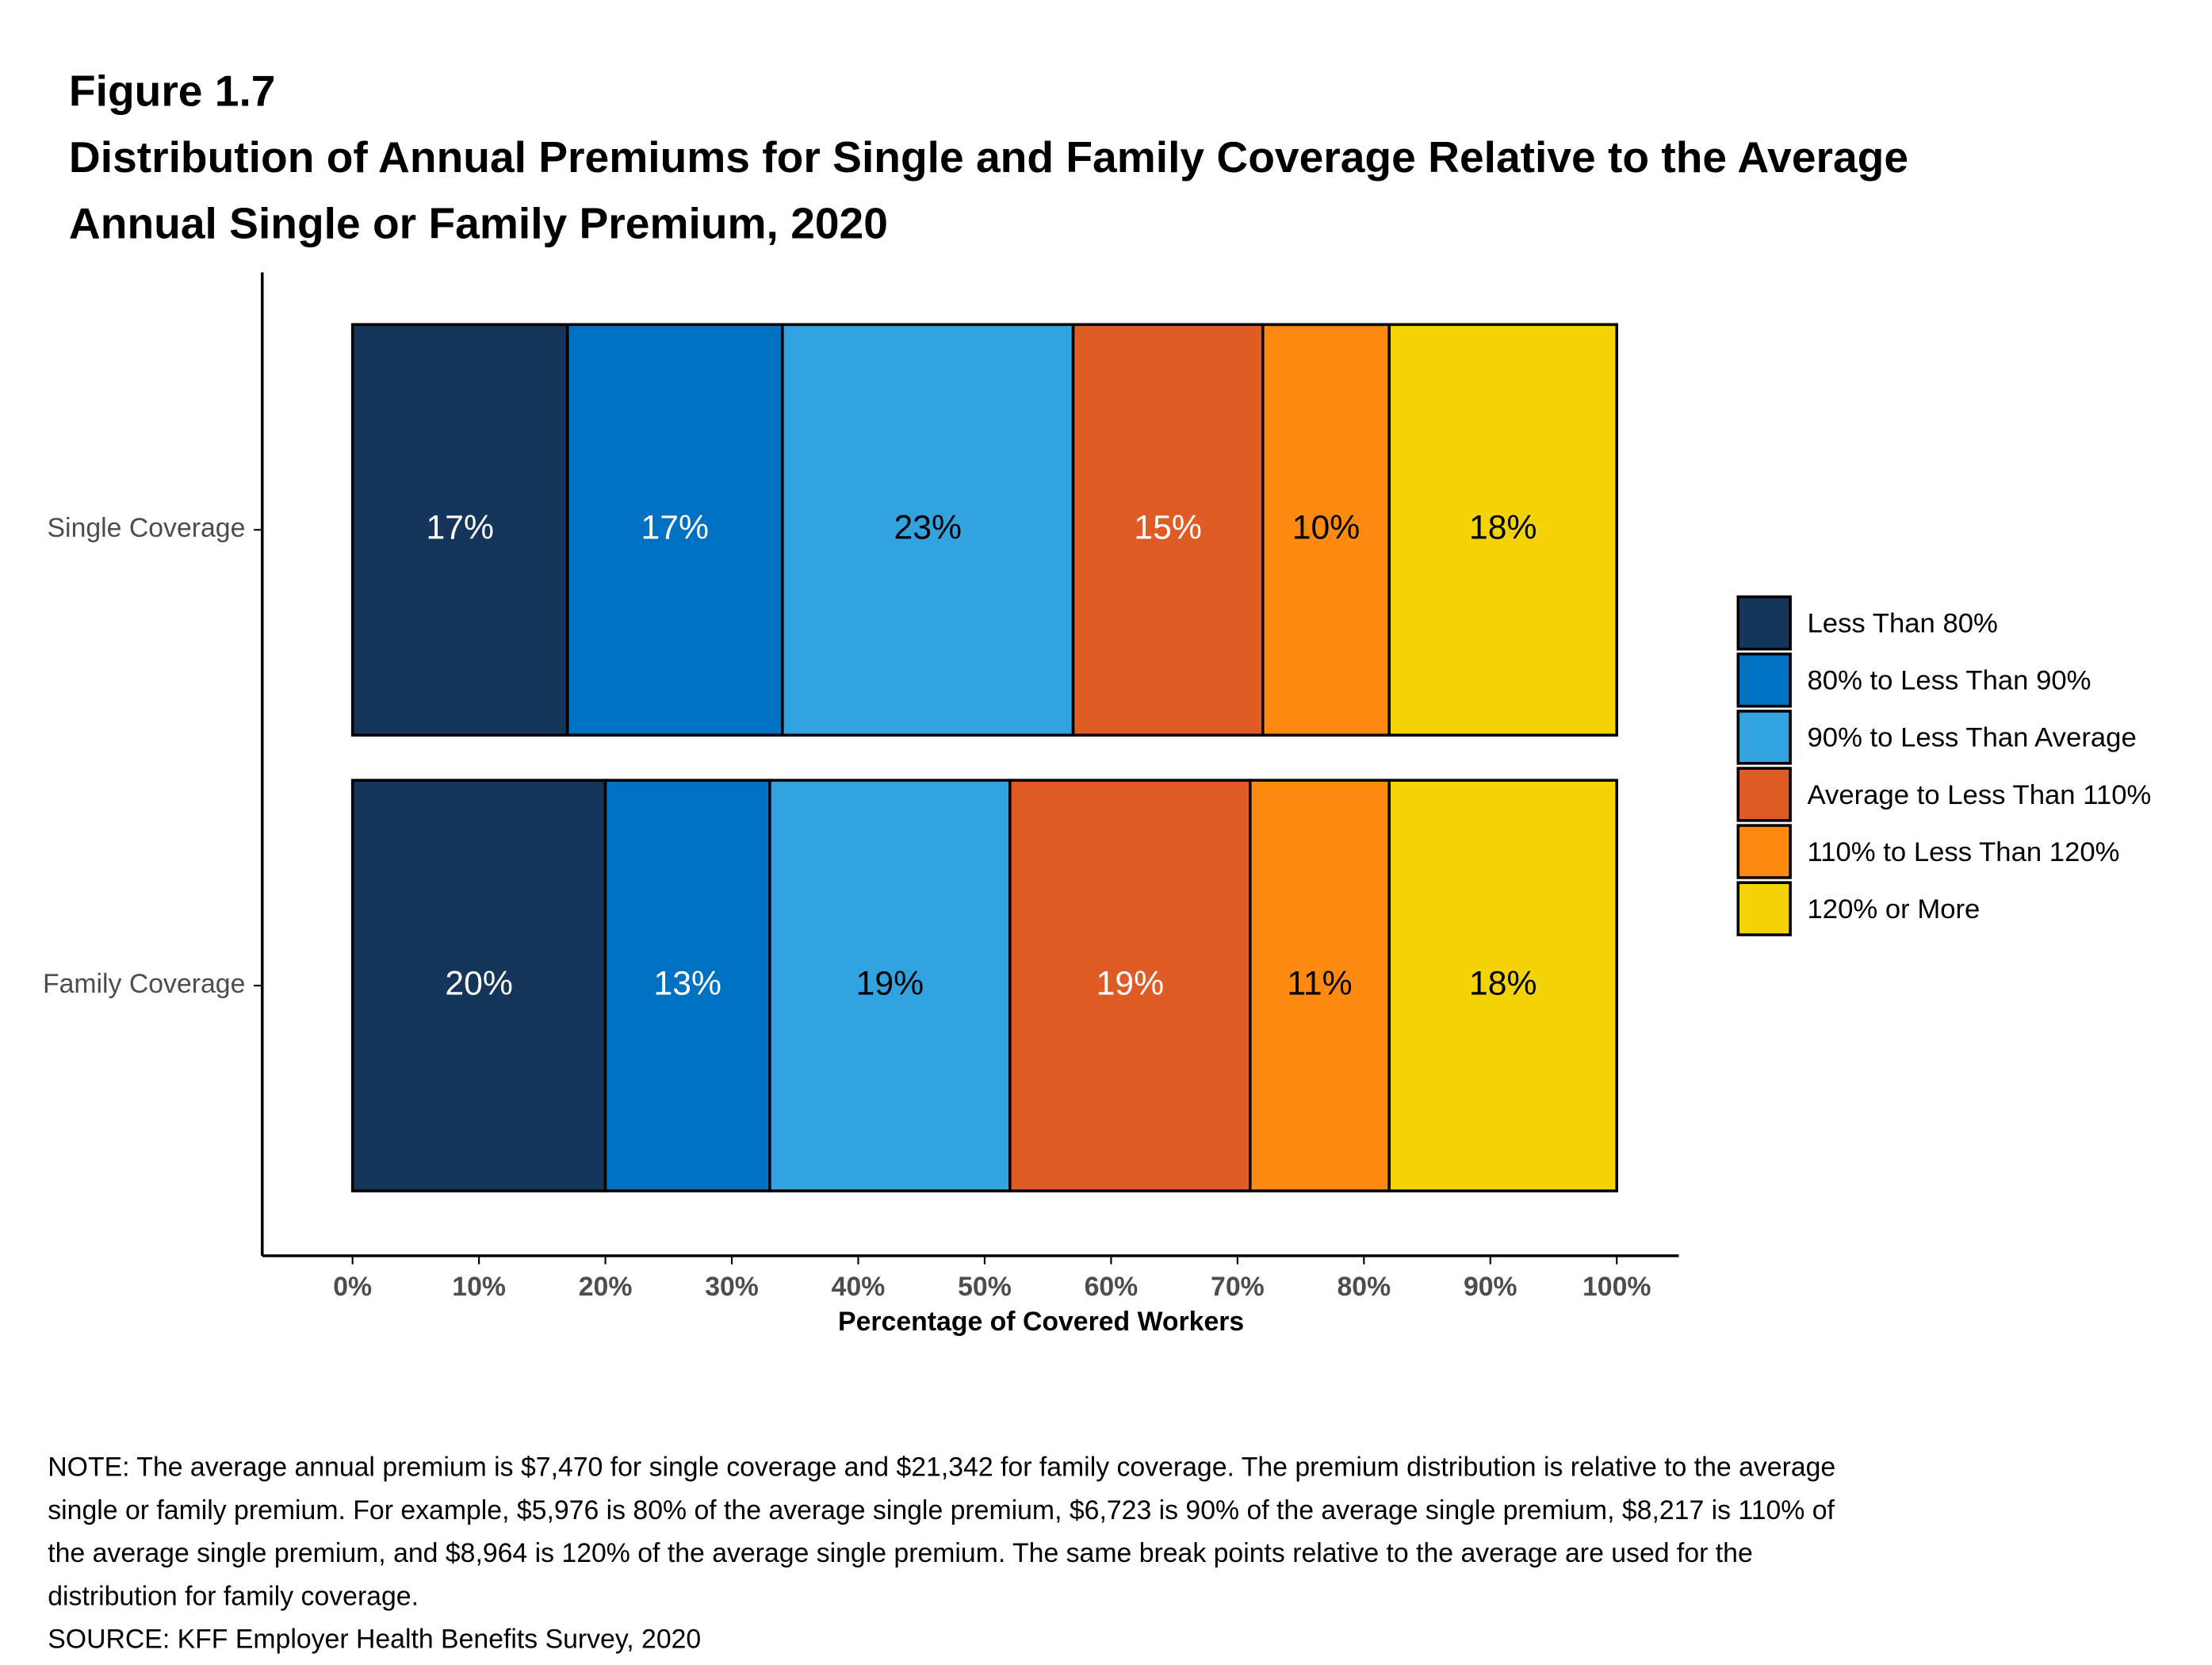 The width and height of the screenshot is (2212, 1665). I want to click on value-label: 23%, so click(927, 528).